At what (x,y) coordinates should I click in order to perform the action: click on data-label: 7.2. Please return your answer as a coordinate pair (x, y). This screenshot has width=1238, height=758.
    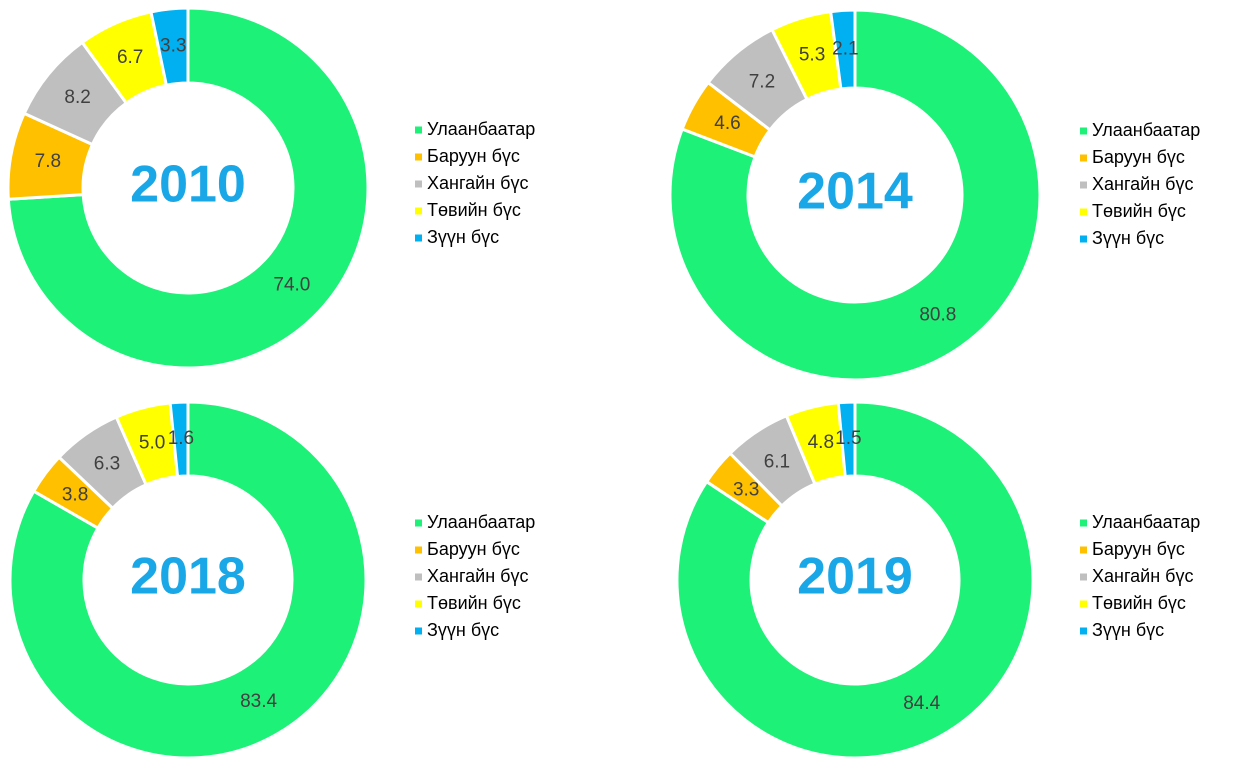
    Looking at the image, I should click on (762, 82).